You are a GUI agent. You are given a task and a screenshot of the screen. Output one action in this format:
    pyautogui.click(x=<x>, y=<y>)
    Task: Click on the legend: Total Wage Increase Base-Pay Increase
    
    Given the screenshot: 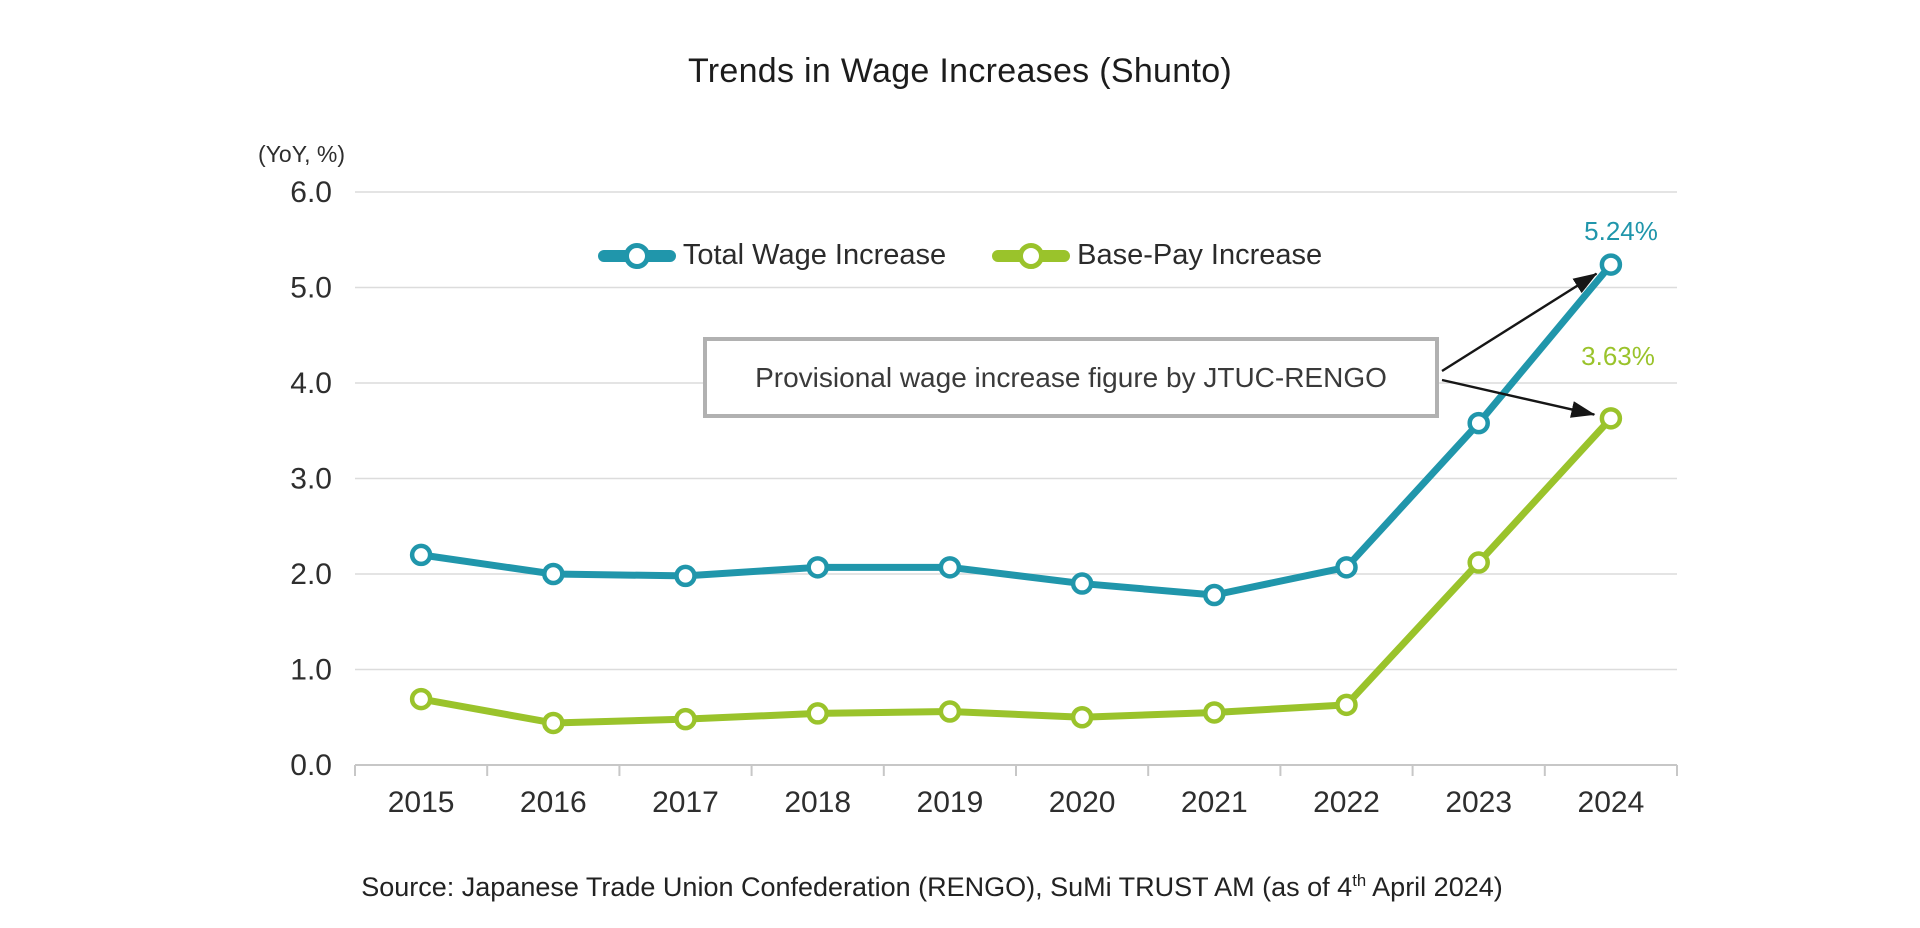 What is the action you would take?
    pyautogui.click(x=960, y=255)
    